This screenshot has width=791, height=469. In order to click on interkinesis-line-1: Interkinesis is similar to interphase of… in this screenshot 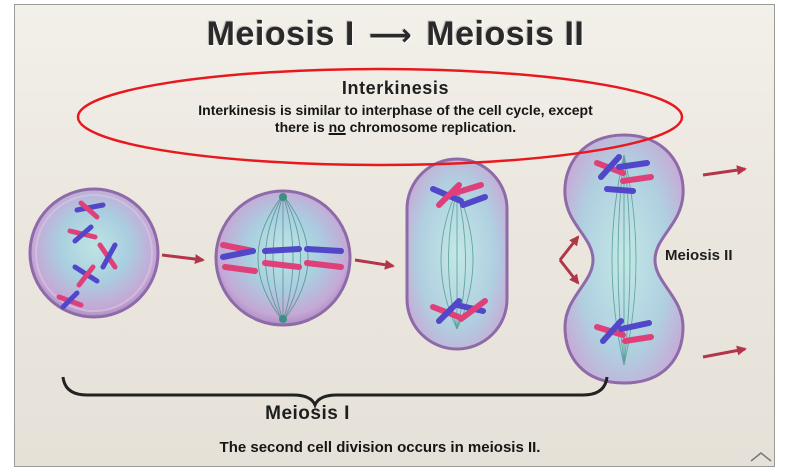, I will do `click(395, 110)`.